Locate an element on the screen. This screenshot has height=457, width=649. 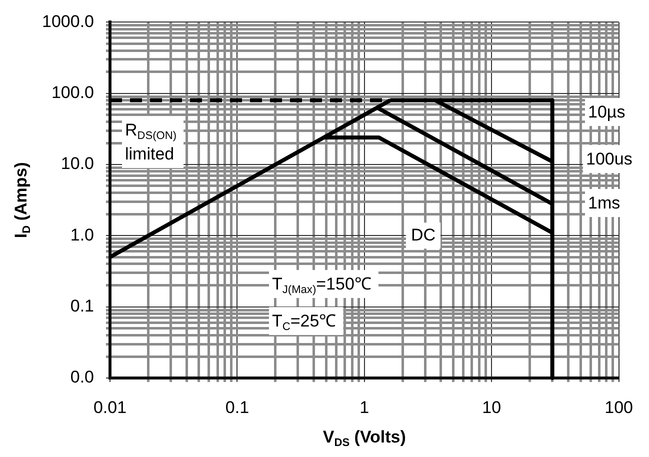
x-tick-label: 0.1 is located at coordinates (237, 407).